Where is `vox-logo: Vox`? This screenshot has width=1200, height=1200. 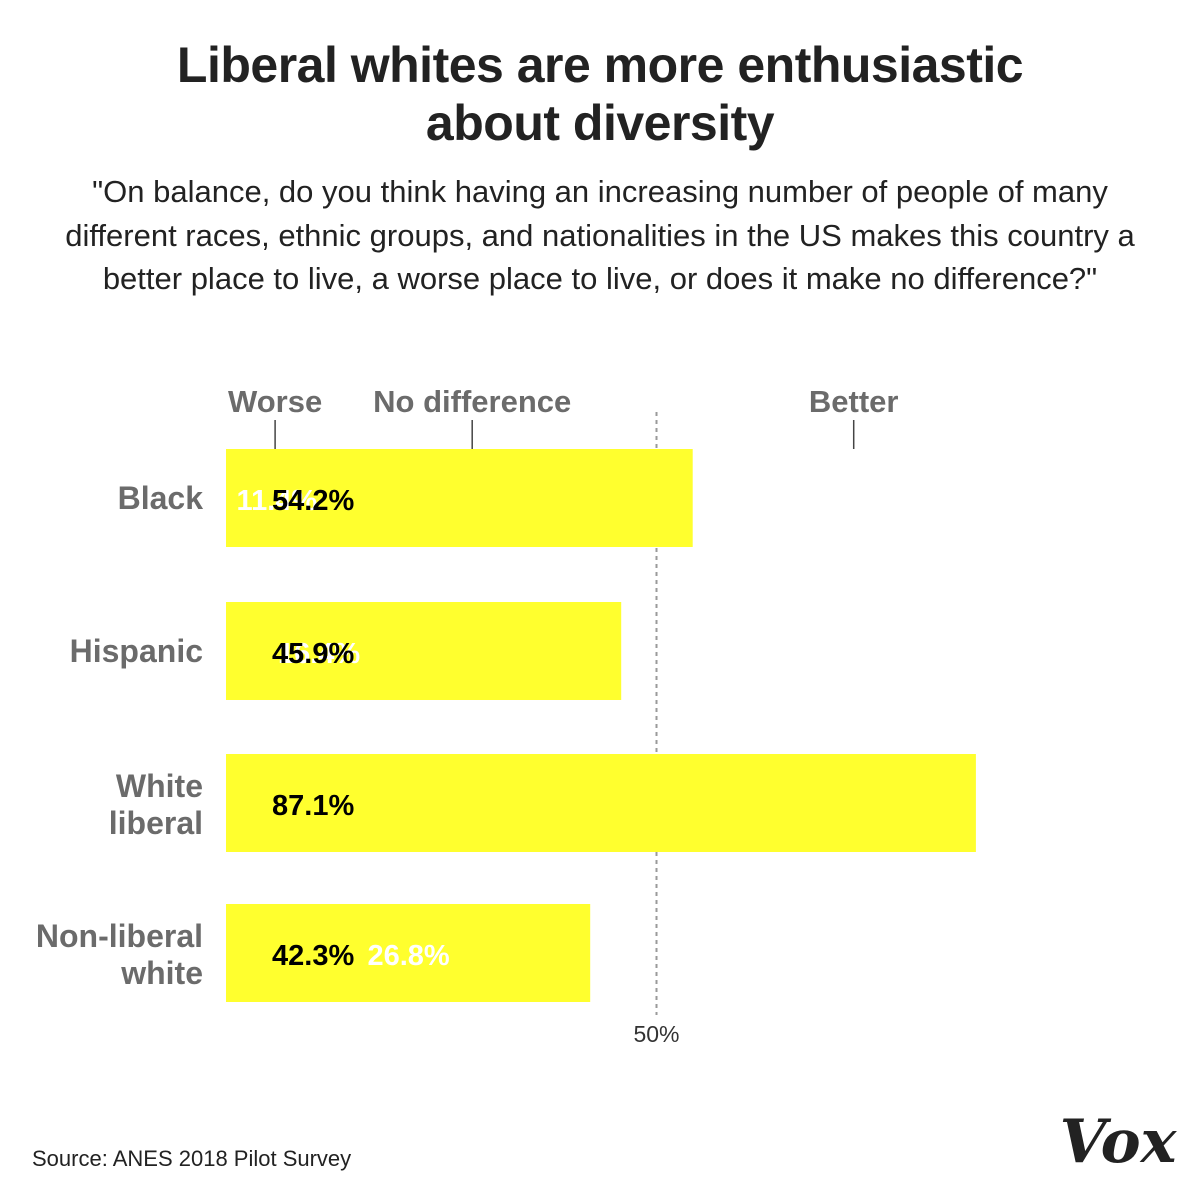
vox-logo: Vox is located at coordinates (1119, 1142).